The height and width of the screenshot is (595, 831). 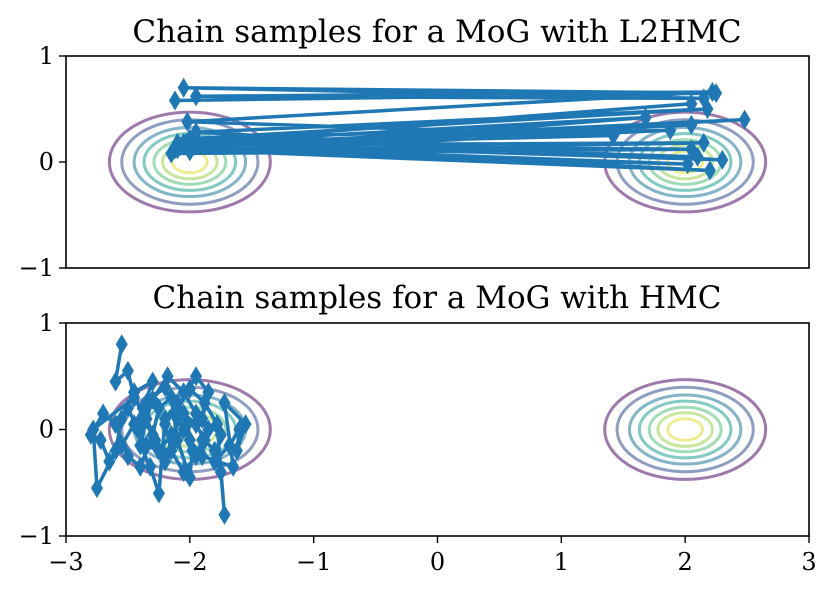 What do you see at coordinates (808, 562) in the screenshot?
I see `x-tick-label: 3` at bounding box center [808, 562].